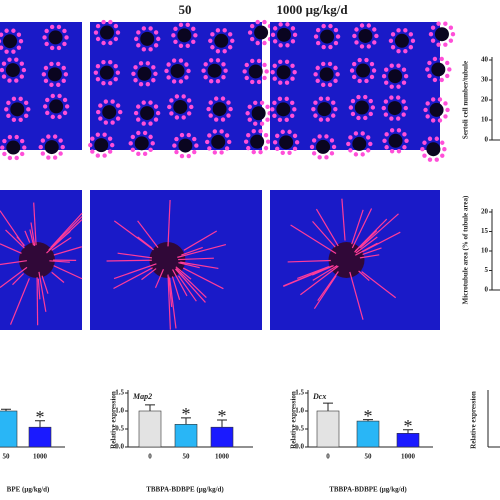 Image resolution: width=500 pixels, height=500 pixels. Describe the element at coordinates (186, 421) in the screenshot. I see `error-bar` at that location.